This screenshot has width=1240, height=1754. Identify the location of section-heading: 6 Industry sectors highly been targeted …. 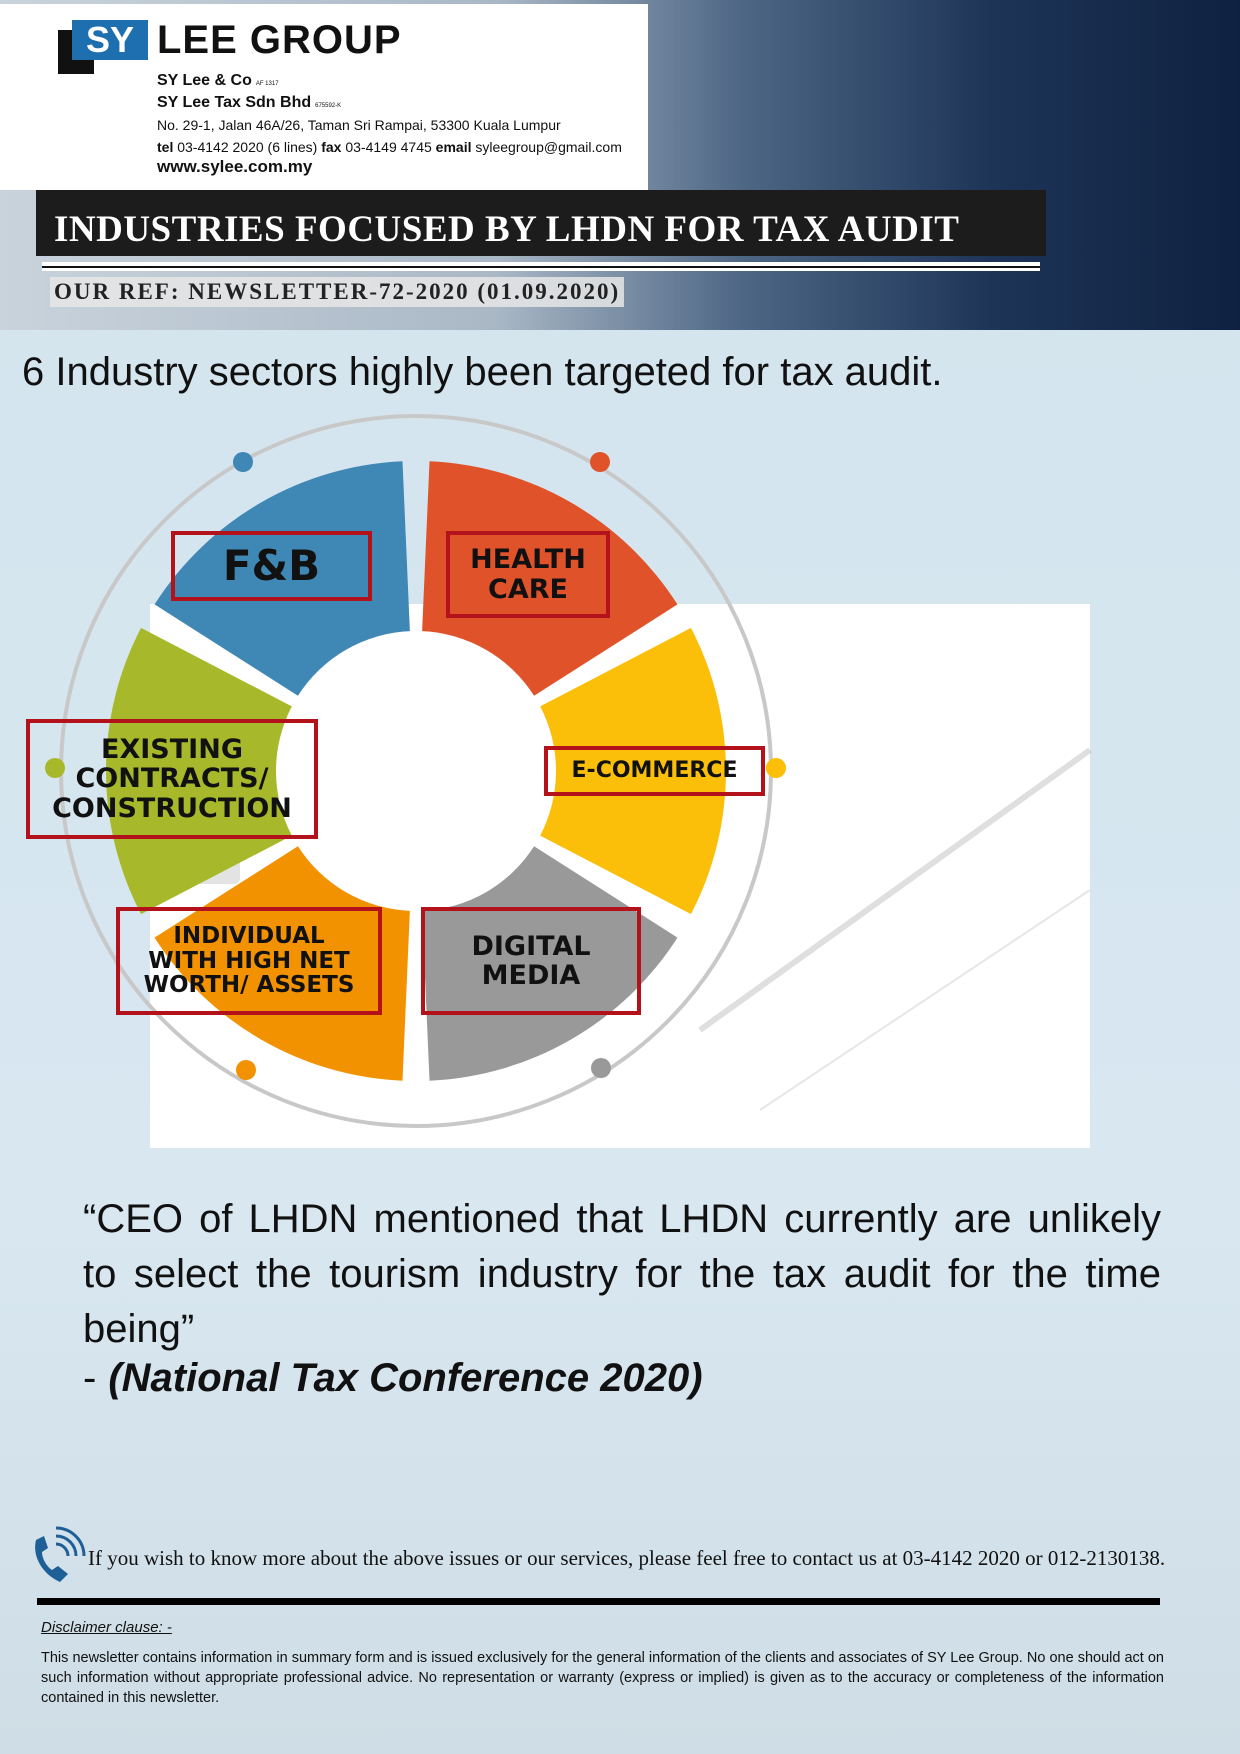
(482, 372).